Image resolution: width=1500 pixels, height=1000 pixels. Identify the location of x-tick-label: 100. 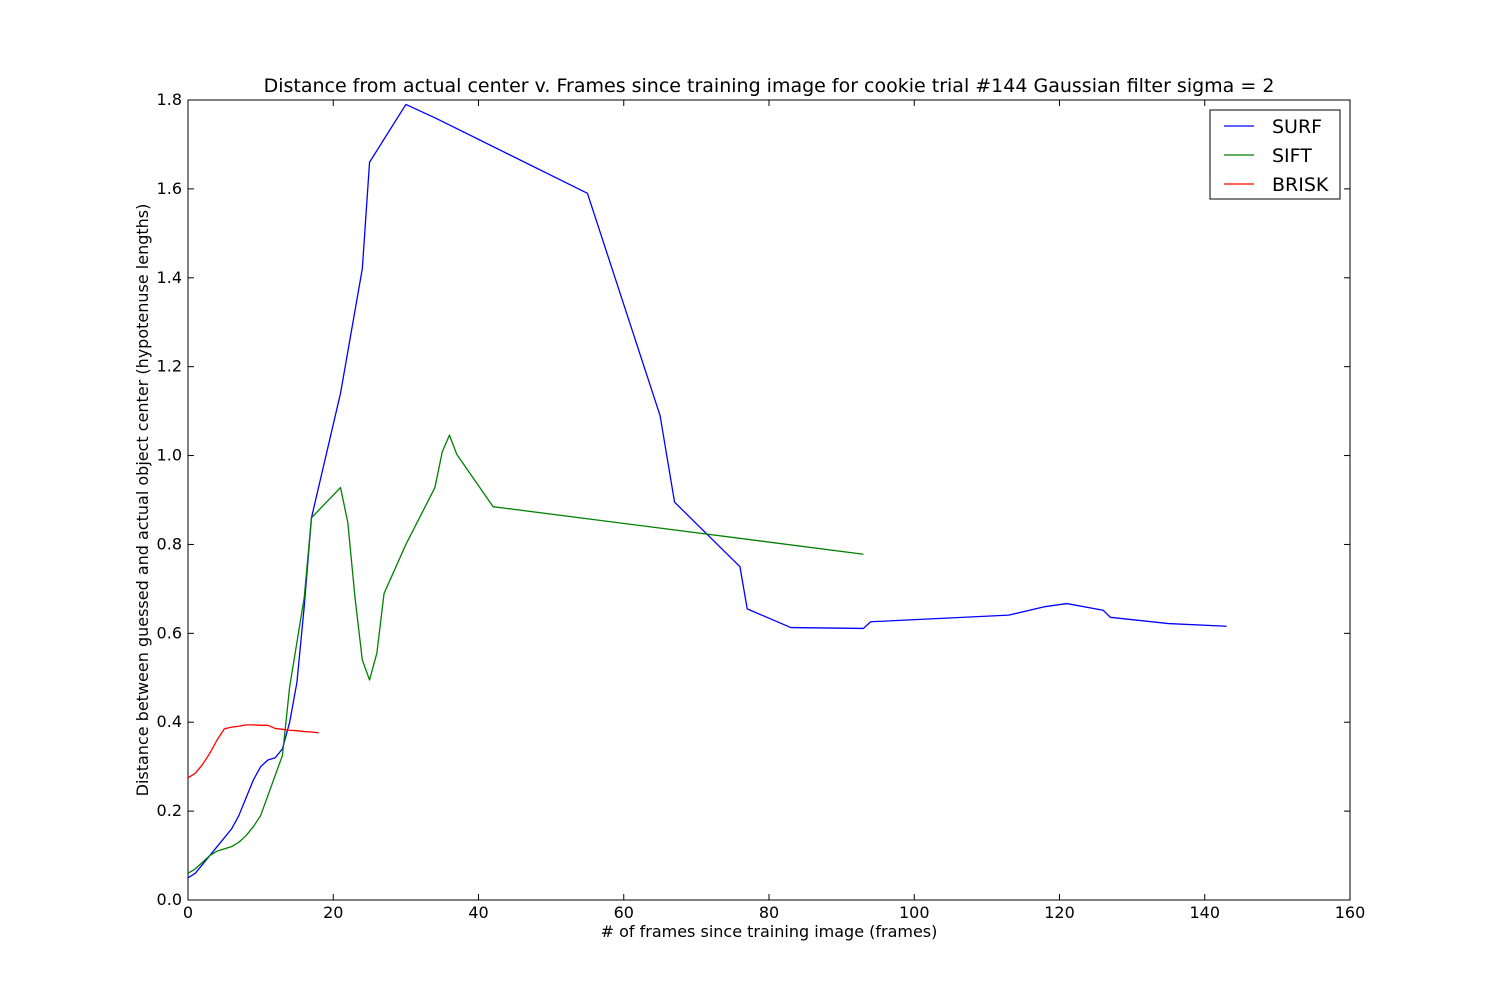
(914, 912).